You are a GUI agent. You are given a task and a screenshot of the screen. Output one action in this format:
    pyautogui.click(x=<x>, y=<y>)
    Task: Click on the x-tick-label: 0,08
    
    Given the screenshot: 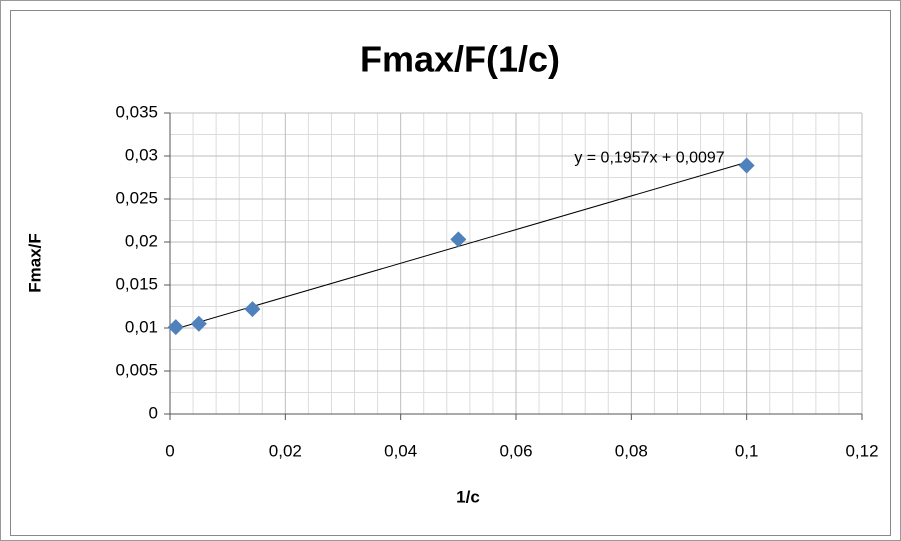 What is the action you would take?
    pyautogui.click(x=631, y=450)
    